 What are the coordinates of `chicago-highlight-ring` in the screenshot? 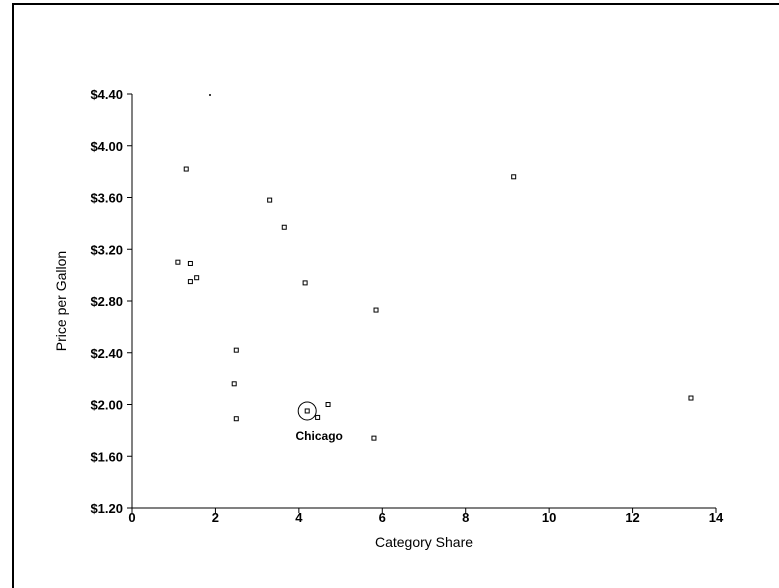 It's located at (307, 411).